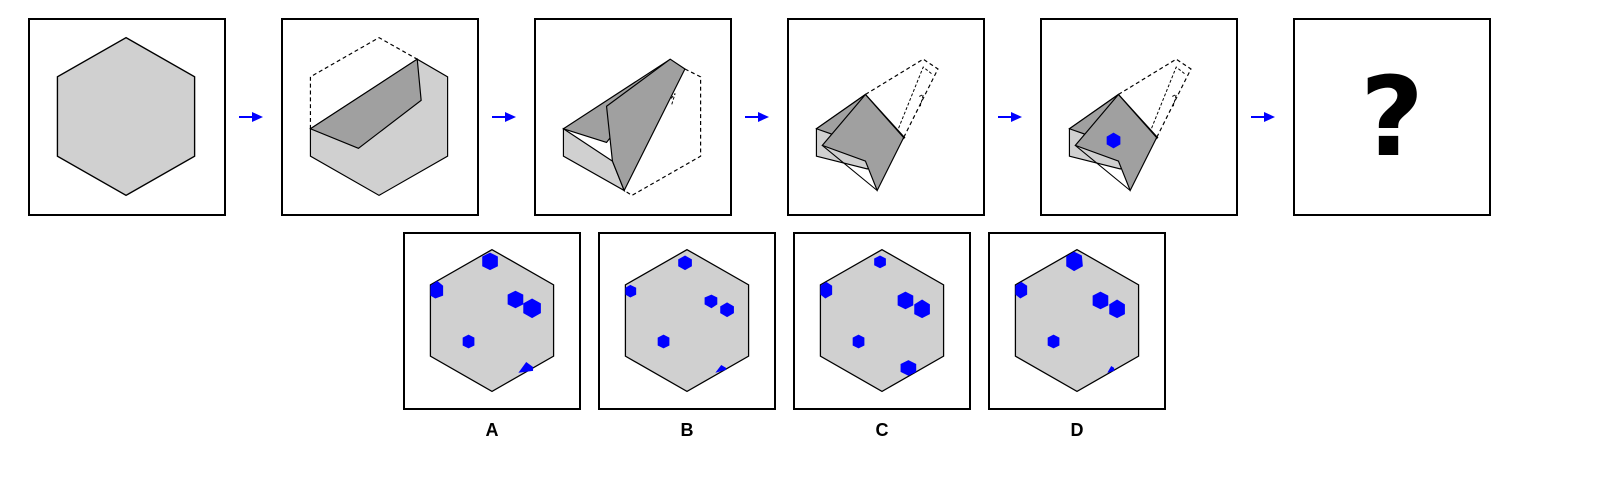  I want to click on option-c-panel, so click(882, 321).